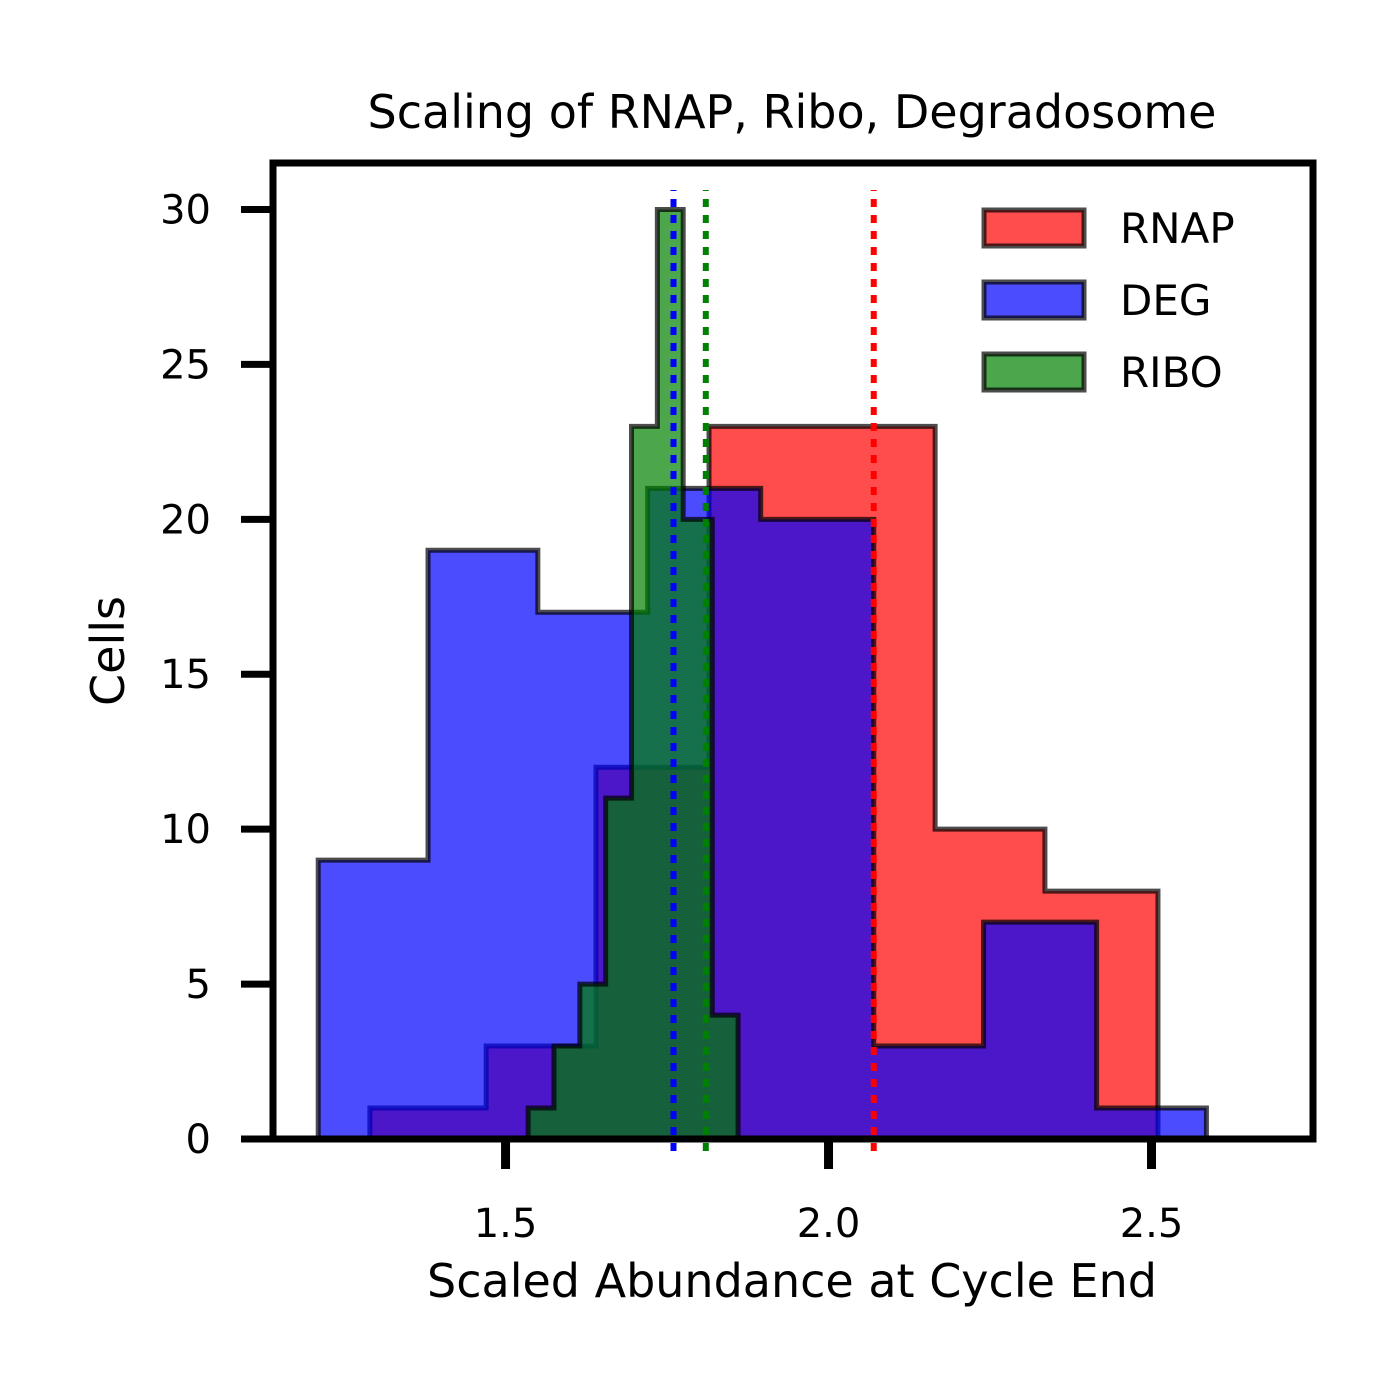 This screenshot has height=1400, width=1400. What do you see at coordinates (657, 674) in the screenshot?
I see `histogram-ribo` at bounding box center [657, 674].